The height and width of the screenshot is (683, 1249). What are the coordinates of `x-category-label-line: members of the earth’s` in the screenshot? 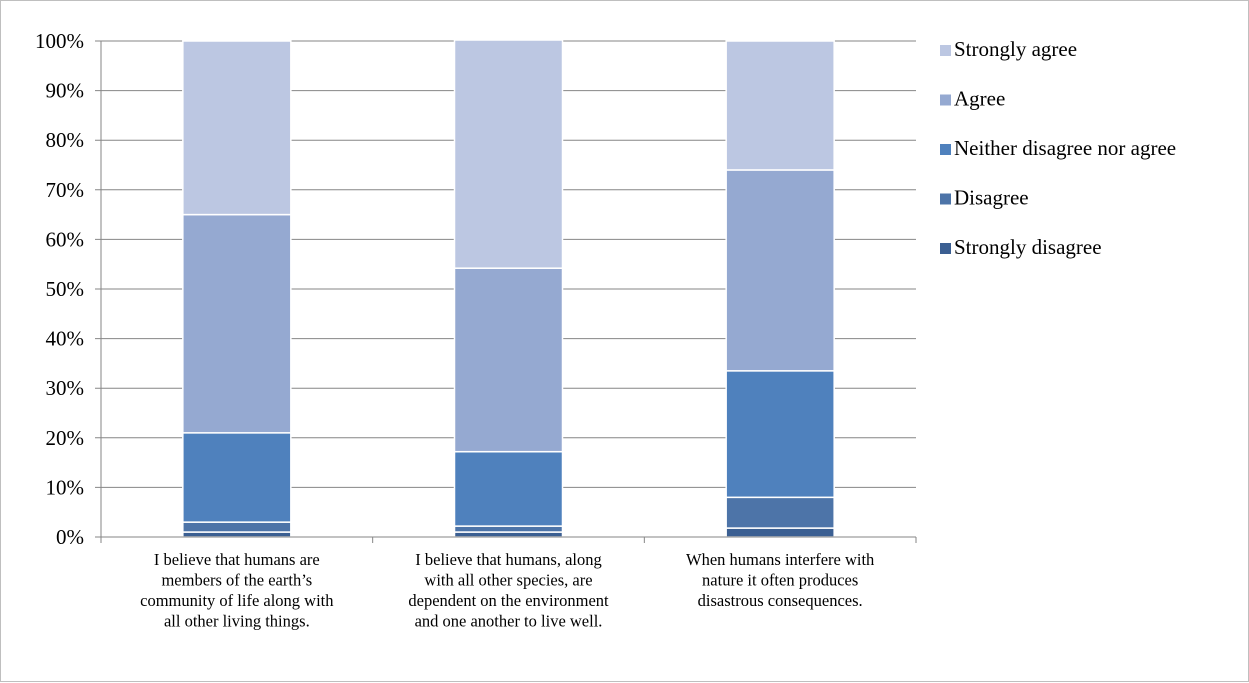 It's located at (236, 580).